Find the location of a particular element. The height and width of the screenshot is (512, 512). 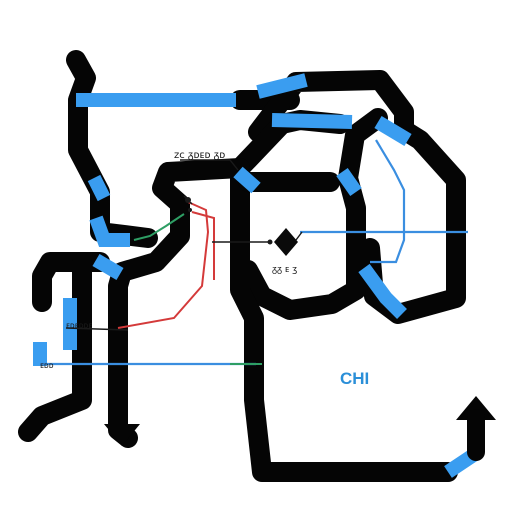

dark-line-left is located at coordinates (97, 329).